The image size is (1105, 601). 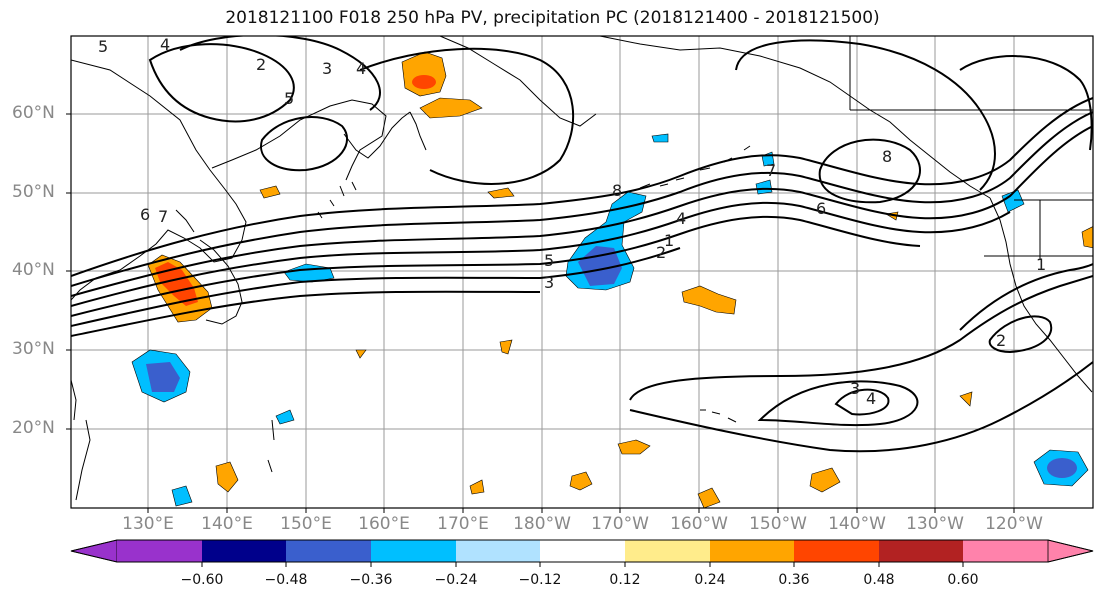 I want to click on lat-label: 20°N, so click(x=33, y=428).